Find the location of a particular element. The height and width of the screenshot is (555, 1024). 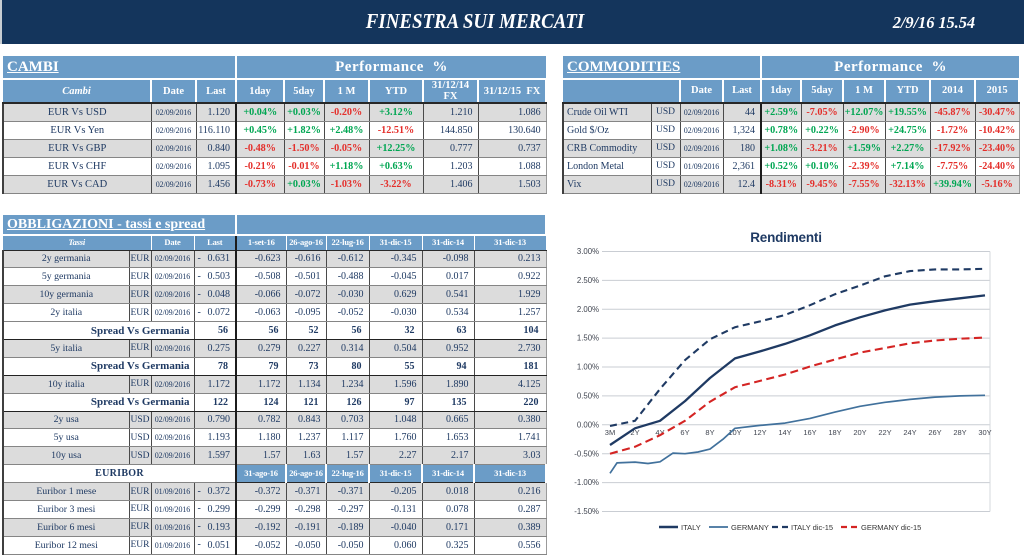

svg-text: 22Y is located at coordinates (884, 432).